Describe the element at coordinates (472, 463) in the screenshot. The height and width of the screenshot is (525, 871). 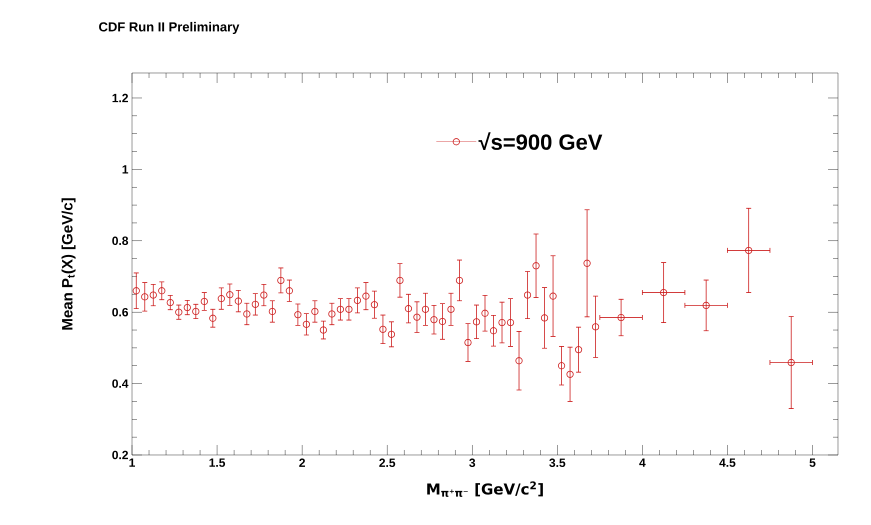
I see `x-tick-label: 3` at that location.